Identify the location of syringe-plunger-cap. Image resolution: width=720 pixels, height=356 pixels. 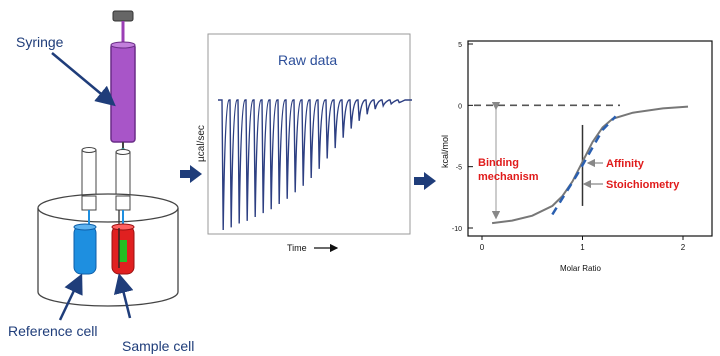
(123, 16).